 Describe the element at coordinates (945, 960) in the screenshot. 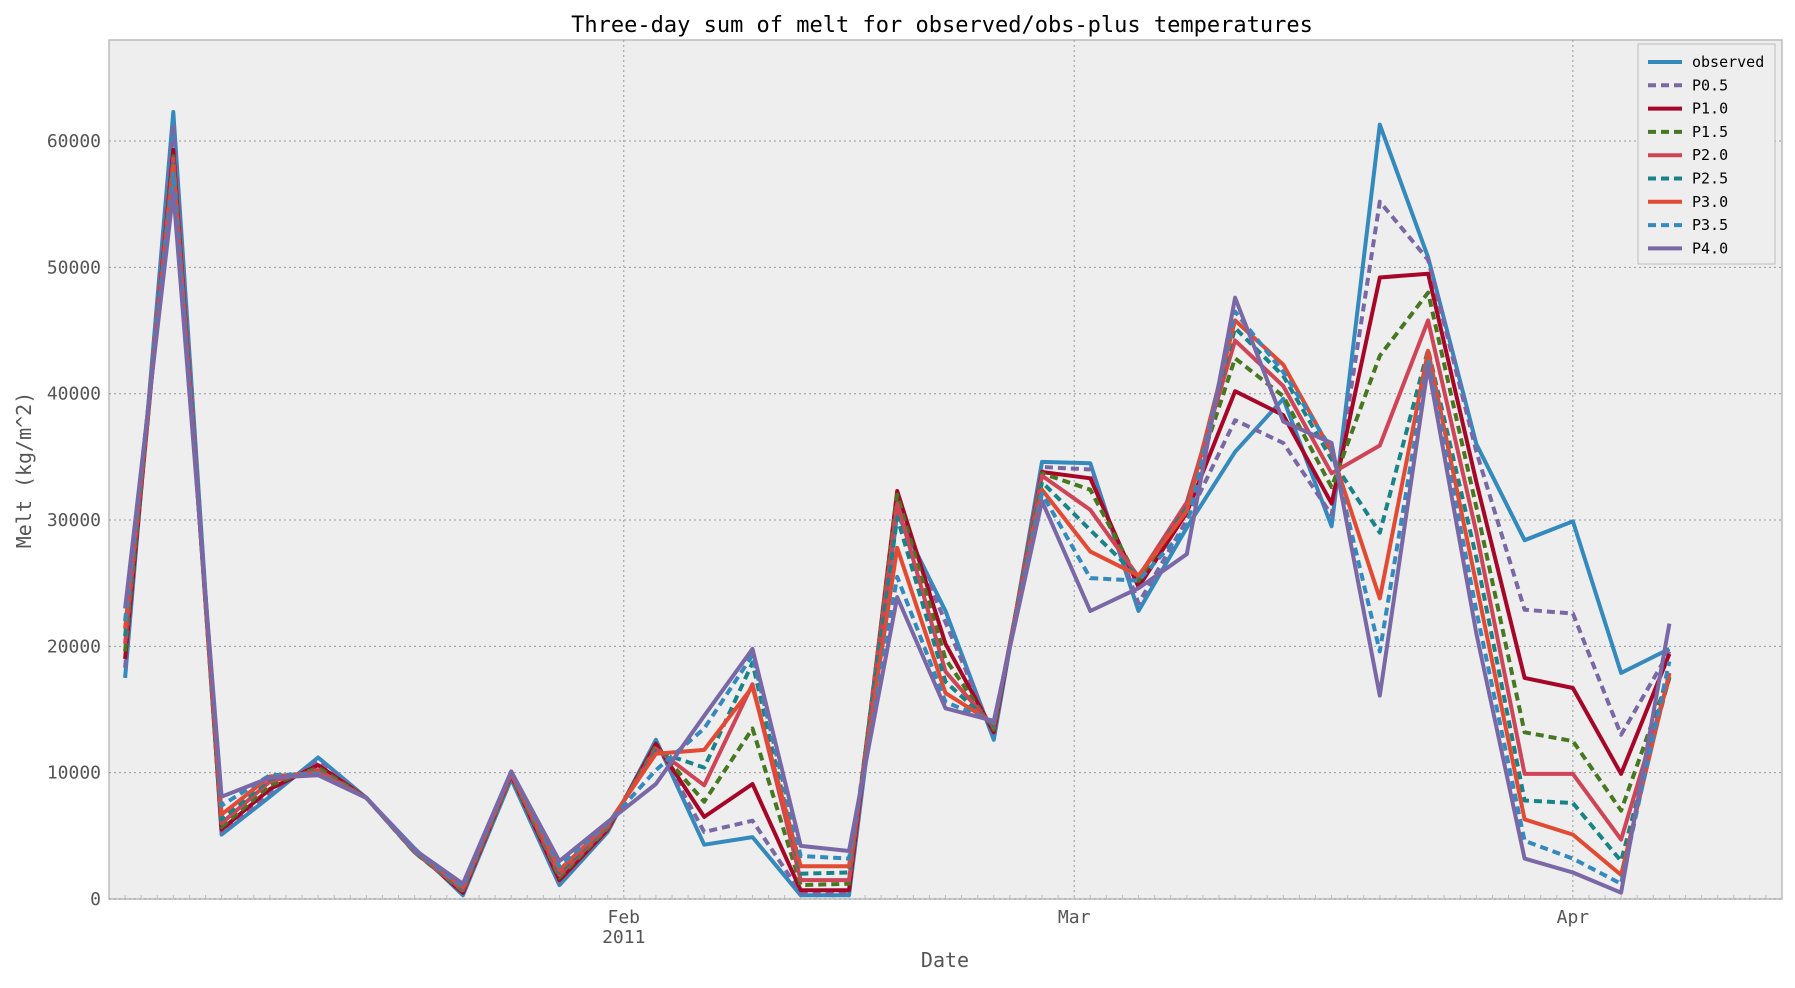

I see `x-axis-label: Date` at that location.